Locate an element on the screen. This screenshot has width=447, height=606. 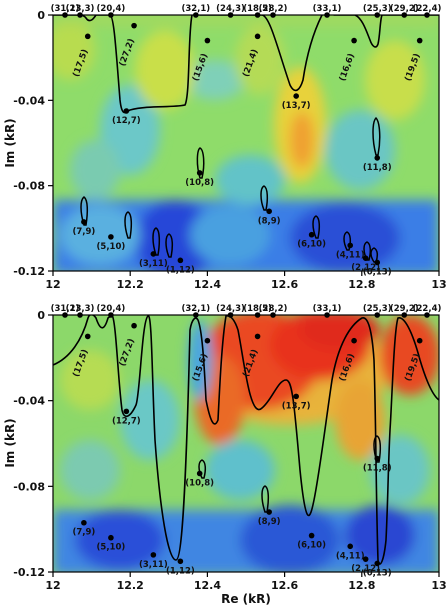
resonance-label: (32,1) is located at coordinates (195, 9).